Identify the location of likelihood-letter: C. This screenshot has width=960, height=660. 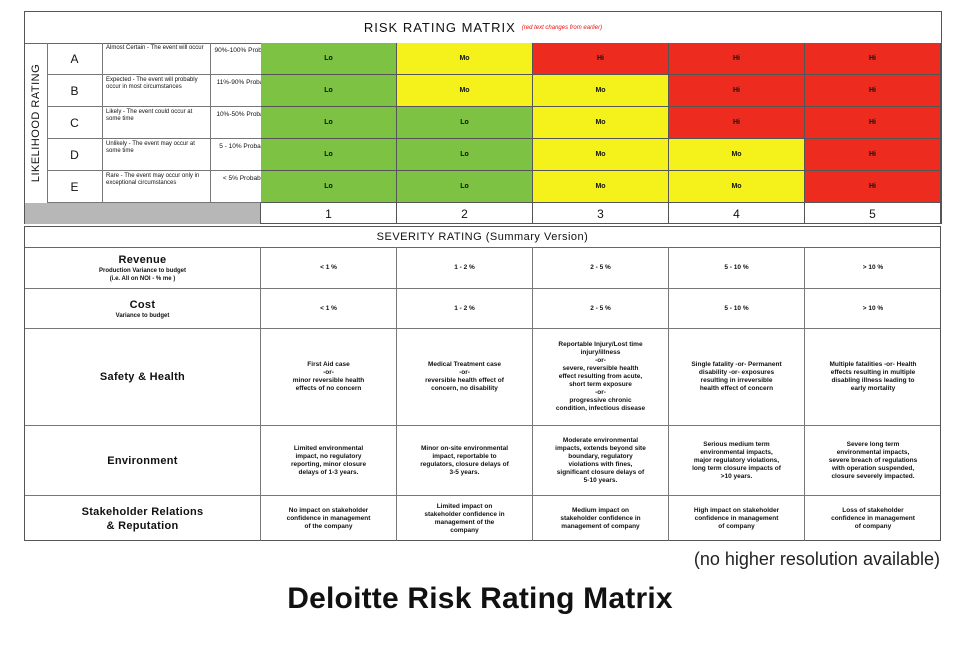
(75, 123).